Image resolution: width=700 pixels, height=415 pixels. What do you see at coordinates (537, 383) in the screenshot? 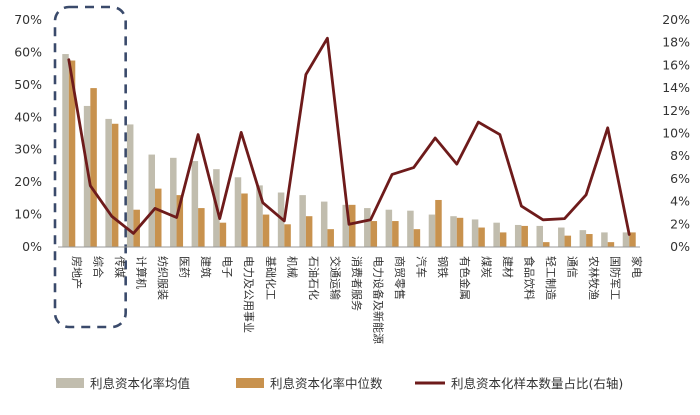
I see `legend-label-ratio: 利息资本化样本数量占比(右轴)` at bounding box center [537, 383].